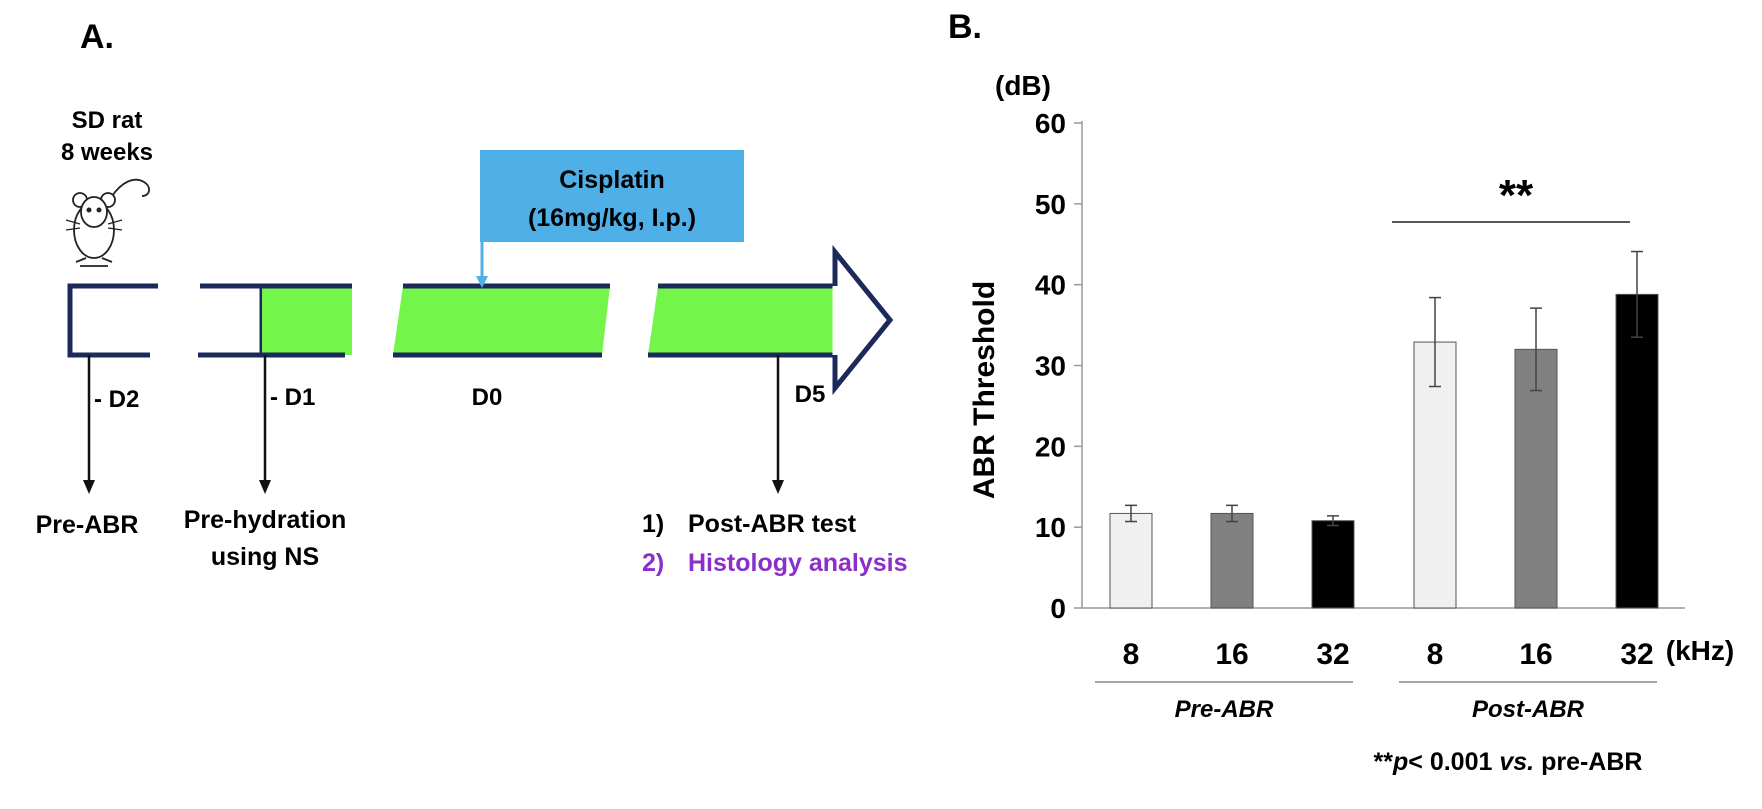  I want to click on cisplatin-box: Cisplatin (16mg/kg, I.p.), so click(610, 219).